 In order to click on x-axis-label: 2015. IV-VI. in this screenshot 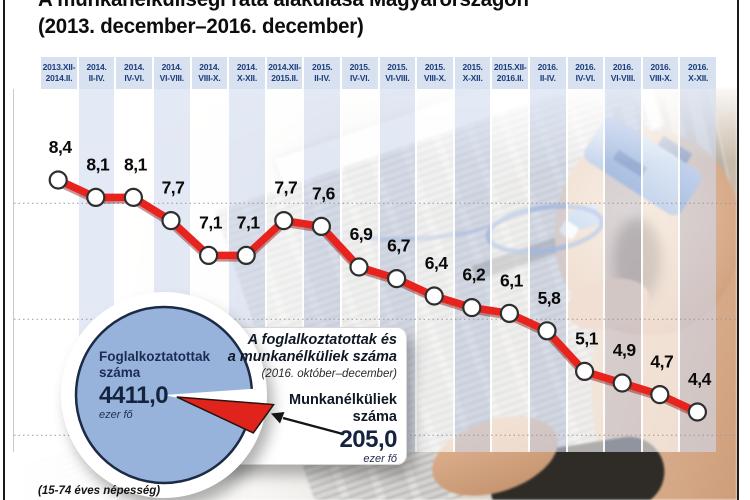, I will do `click(359, 73)`.